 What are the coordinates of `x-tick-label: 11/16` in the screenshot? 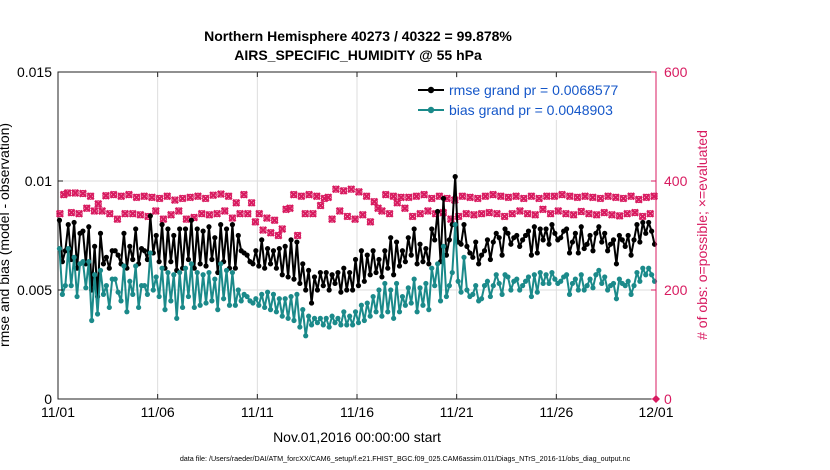 It's located at (357, 412).